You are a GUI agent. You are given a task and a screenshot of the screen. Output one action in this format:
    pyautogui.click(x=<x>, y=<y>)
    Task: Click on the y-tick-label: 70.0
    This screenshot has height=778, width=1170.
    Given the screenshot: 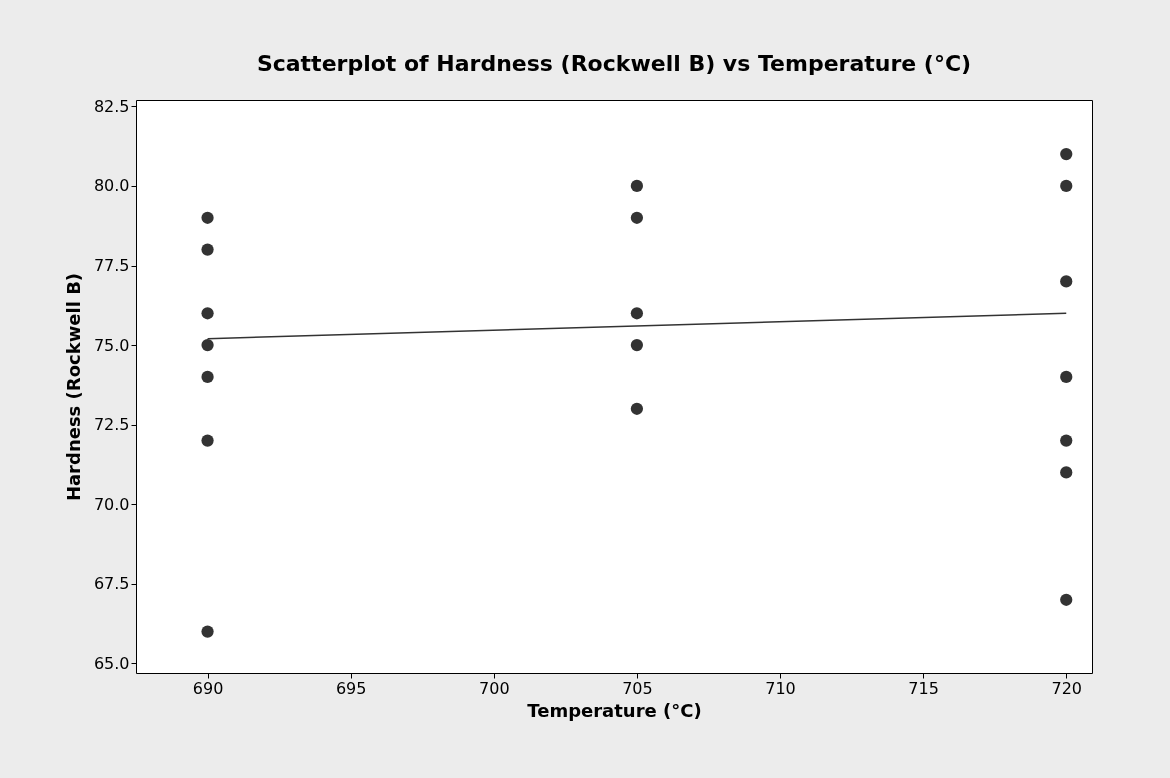 What is the action you would take?
    pyautogui.click(x=111, y=504)
    